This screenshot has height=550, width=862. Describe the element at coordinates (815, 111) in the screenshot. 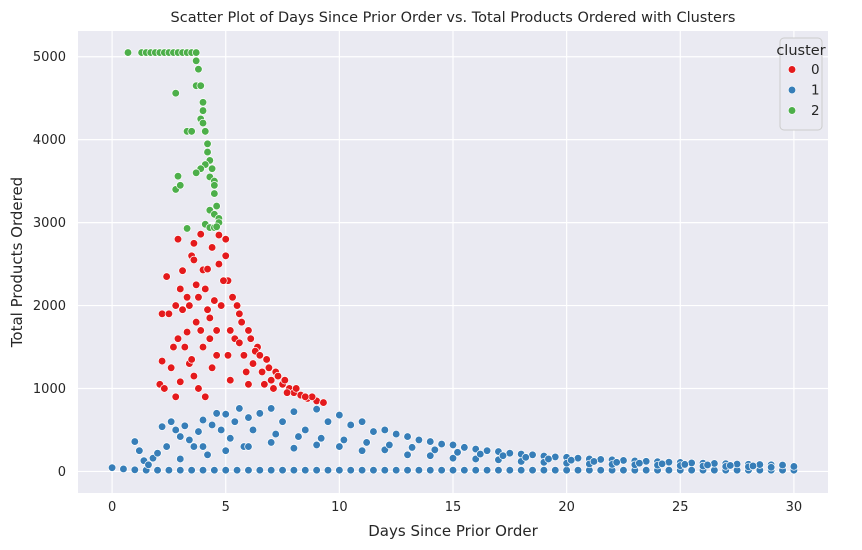

I see `legend-label-2: 2` at that location.